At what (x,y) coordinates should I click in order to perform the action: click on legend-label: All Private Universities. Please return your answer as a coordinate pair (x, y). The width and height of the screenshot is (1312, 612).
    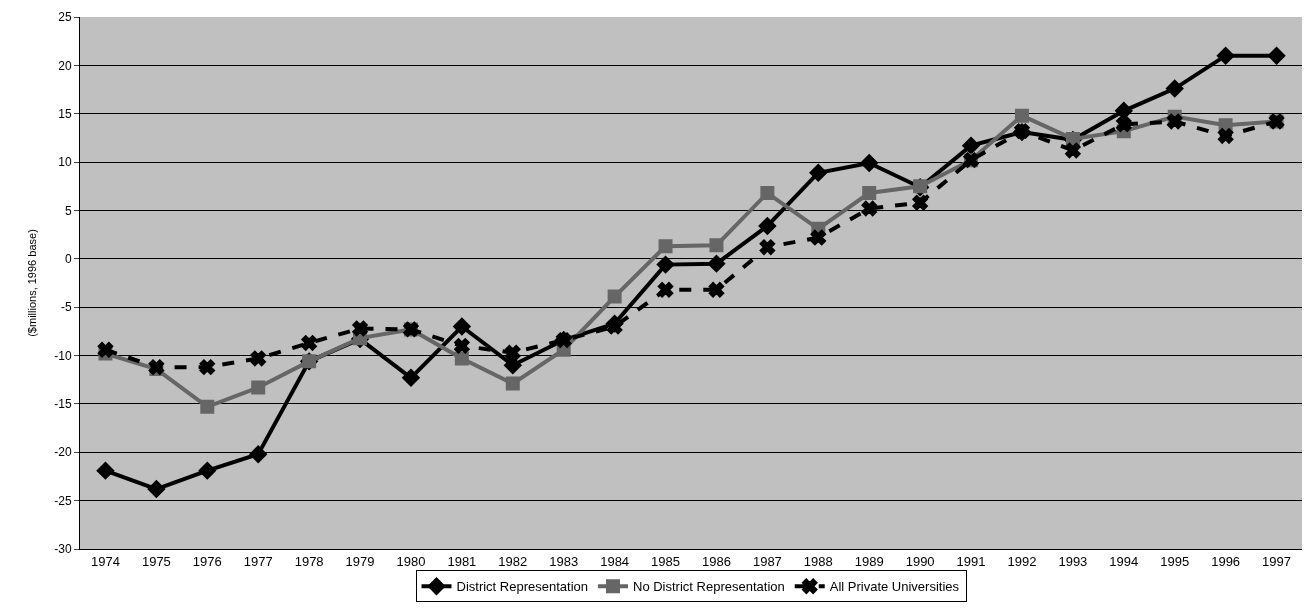
    Looking at the image, I should click on (894, 587).